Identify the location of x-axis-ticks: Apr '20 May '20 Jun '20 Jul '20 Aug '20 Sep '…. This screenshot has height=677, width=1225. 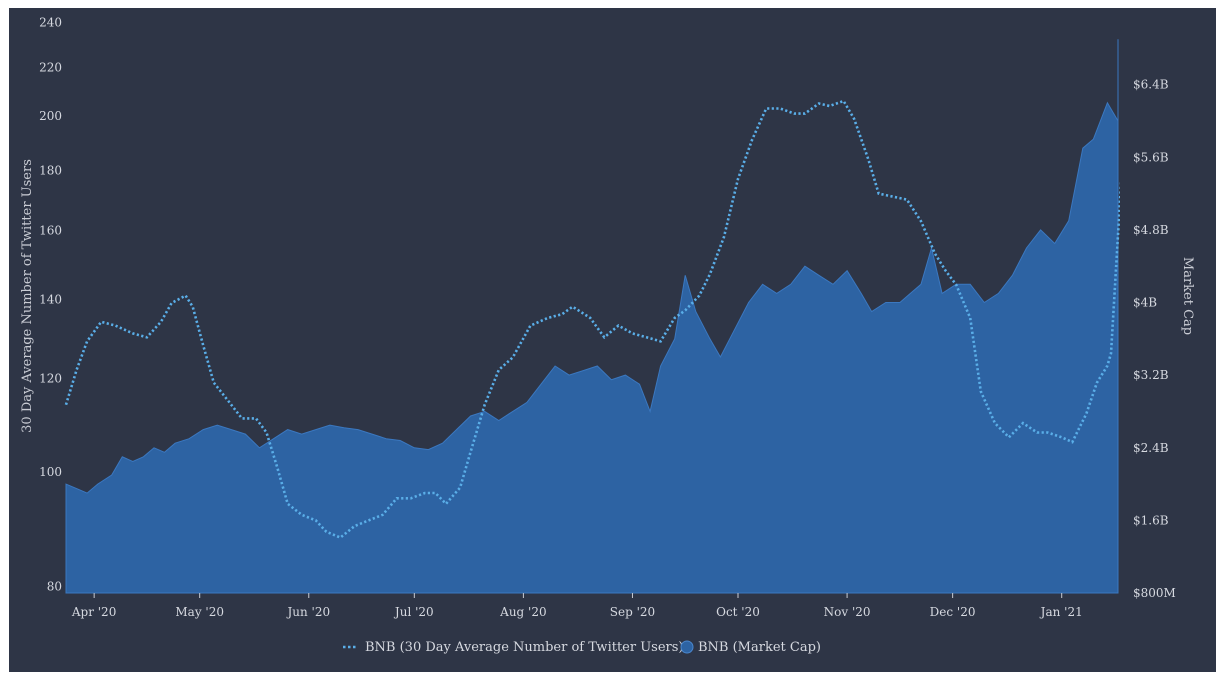
(577, 606).